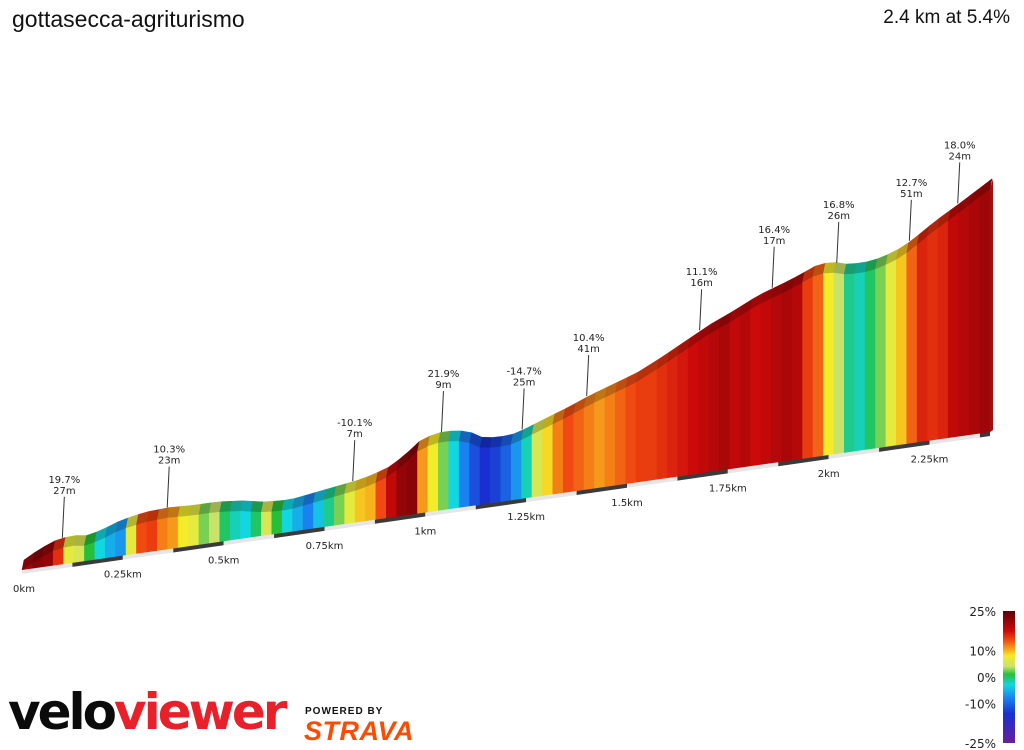 The width and height of the screenshot is (1024, 750). What do you see at coordinates (344, 711) in the screenshot?
I see `powered-by-label: POWERED BY` at bounding box center [344, 711].